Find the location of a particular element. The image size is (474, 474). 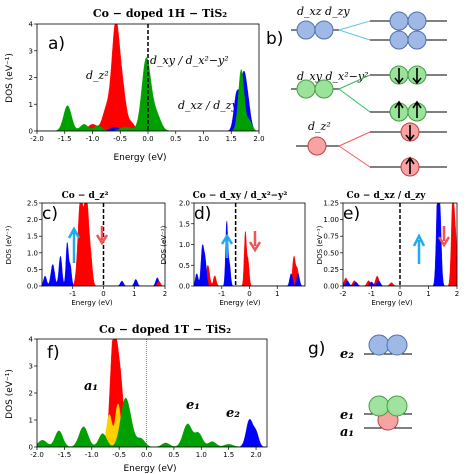

chart-bottom-xlabel: Energy (eV) is located at coordinates (149, 469).